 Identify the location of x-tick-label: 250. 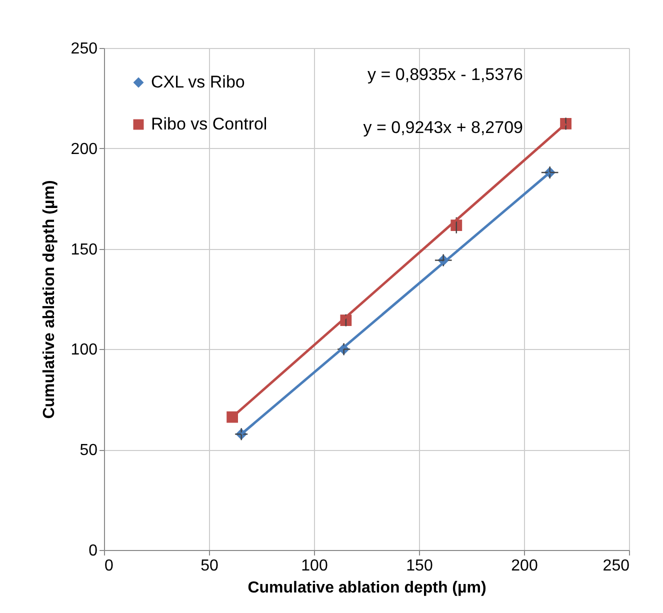
(616, 566).